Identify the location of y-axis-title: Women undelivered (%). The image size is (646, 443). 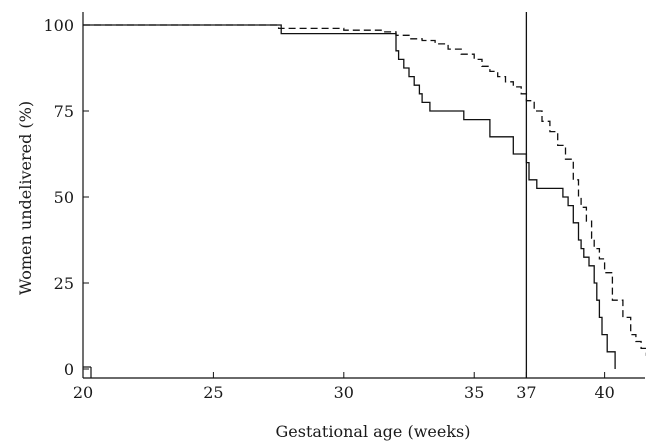
(25, 198).